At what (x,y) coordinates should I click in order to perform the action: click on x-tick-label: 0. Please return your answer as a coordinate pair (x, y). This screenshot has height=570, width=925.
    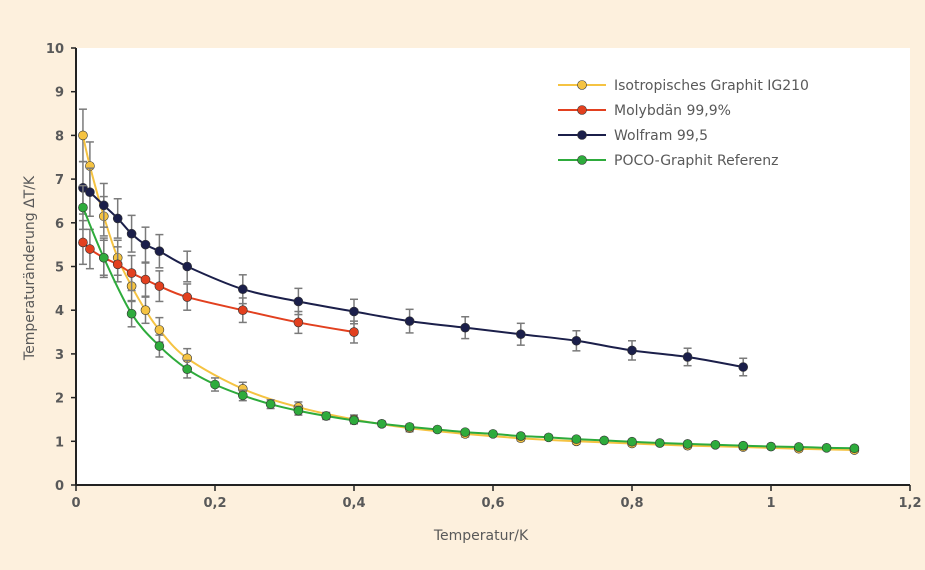
    Looking at the image, I should click on (75, 503).